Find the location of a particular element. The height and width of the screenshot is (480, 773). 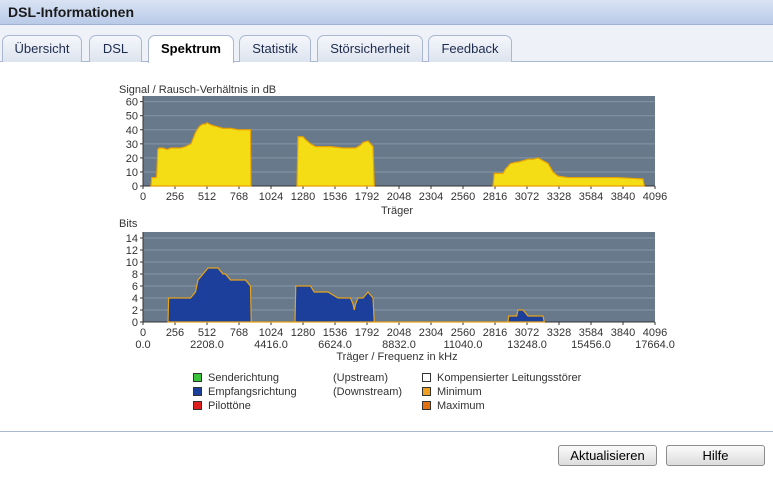

bits-xtick-label: 3072 is located at coordinates (527, 333).